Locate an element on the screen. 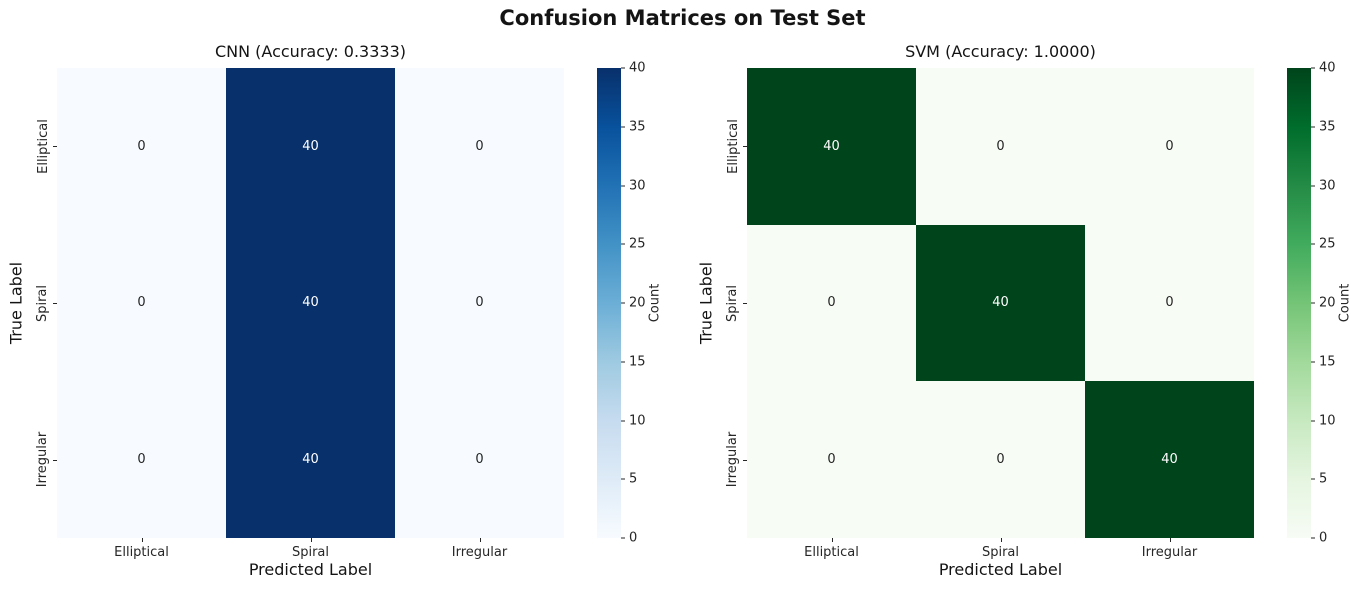  y-tick-label: Elliptical is located at coordinates (43, 146).